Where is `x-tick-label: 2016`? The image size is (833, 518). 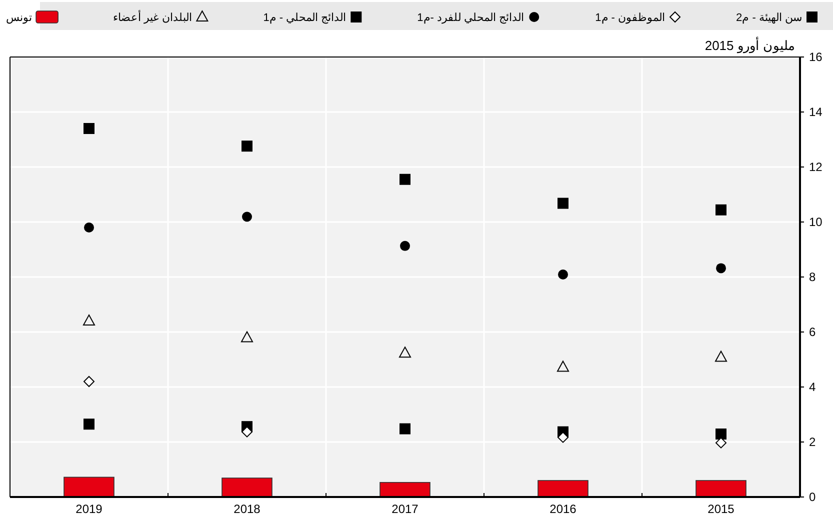
x-tick-label: 2016 is located at coordinates (563, 509).